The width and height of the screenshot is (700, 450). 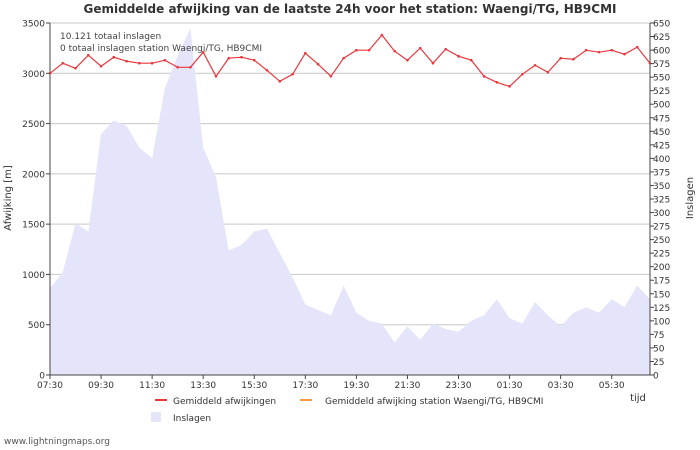 I want to click on y-right-tick-label: 250, so click(x=661, y=241).